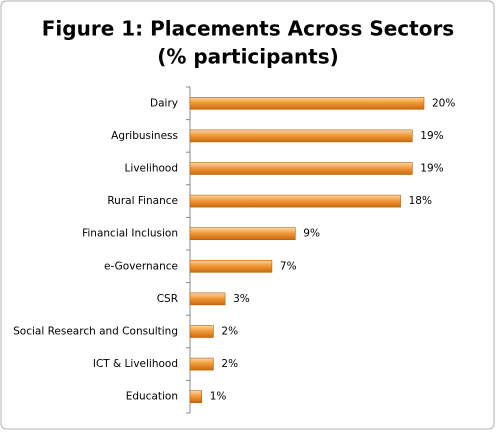 This screenshot has height=435, width=496. Describe the element at coordinates (144, 136) in the screenshot. I see `category-label: Agribusiness` at that location.